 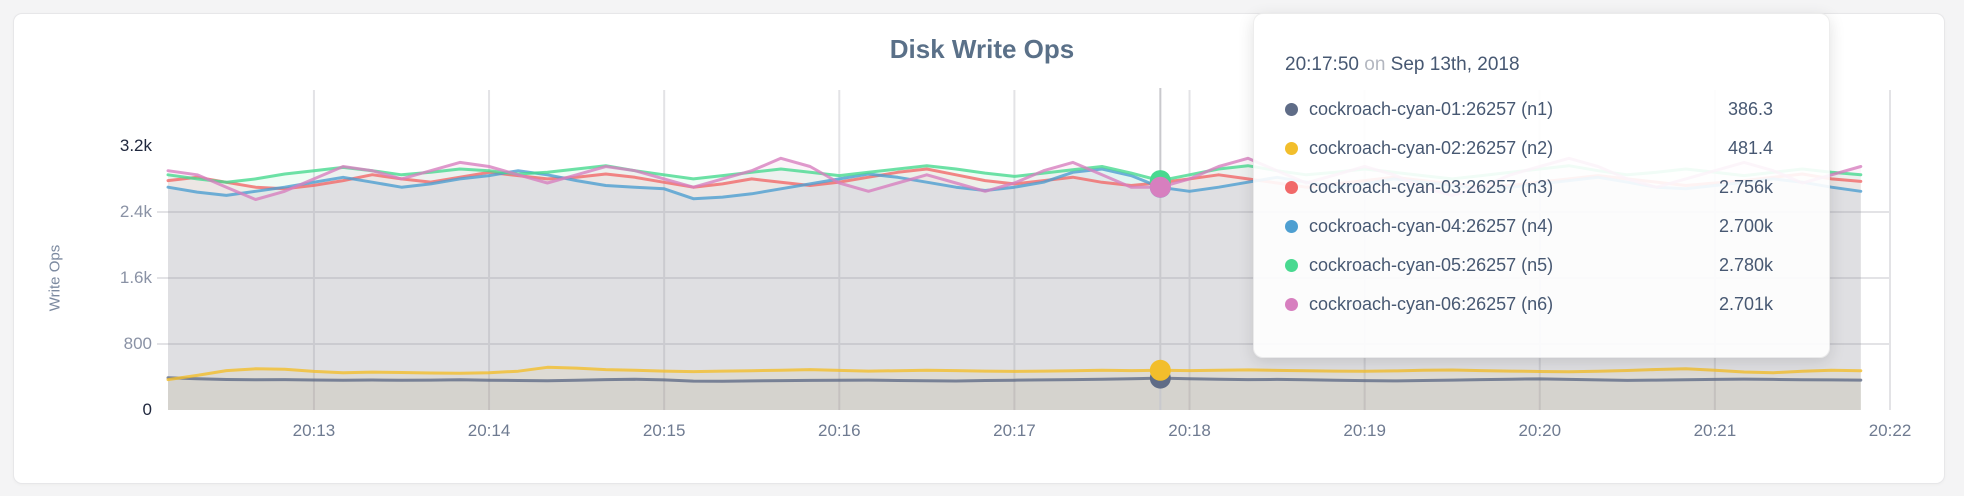 What do you see at coordinates (1745, 265) in the screenshot?
I see `series-value: 2.780k` at bounding box center [1745, 265].